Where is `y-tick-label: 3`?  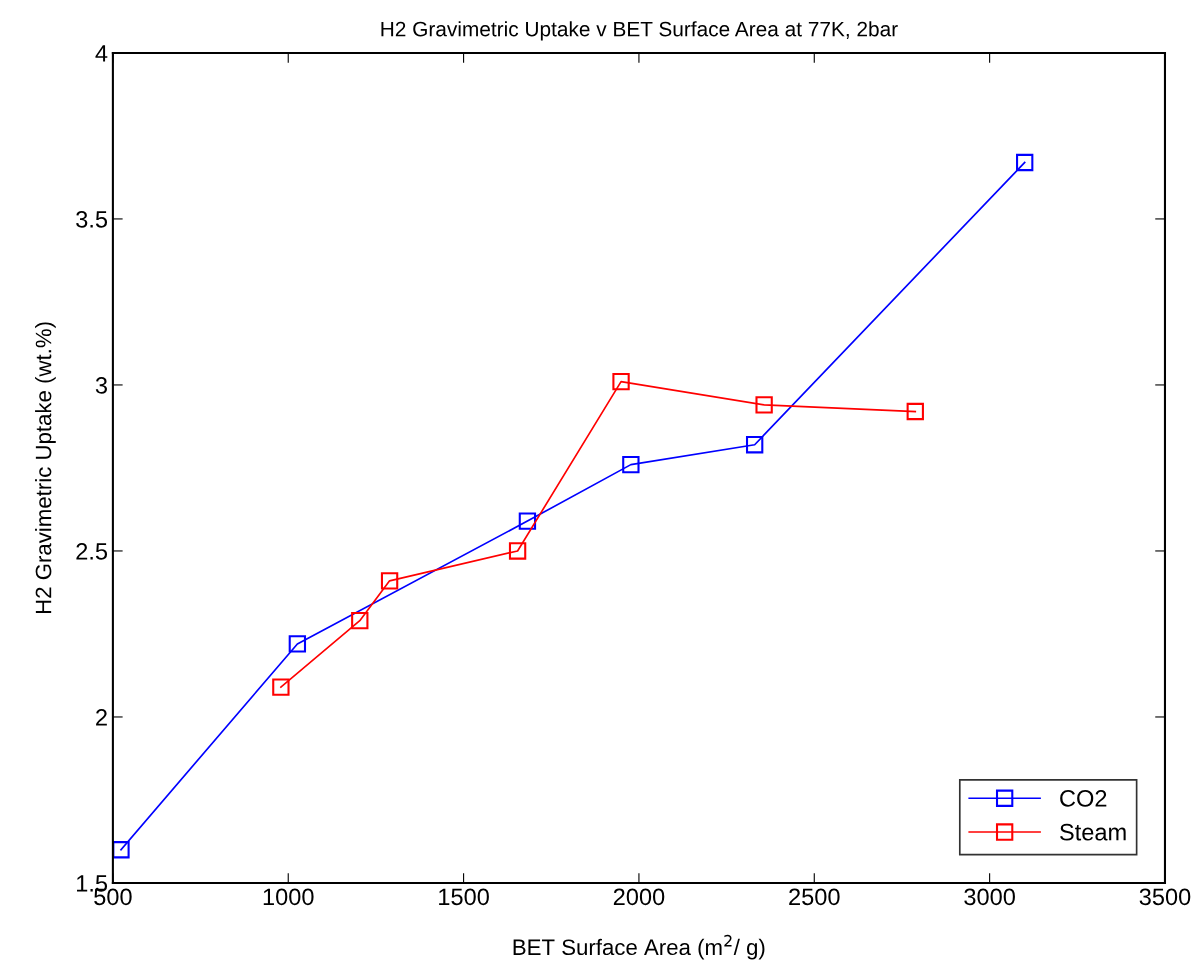 y-tick-label: 3 is located at coordinates (101, 385).